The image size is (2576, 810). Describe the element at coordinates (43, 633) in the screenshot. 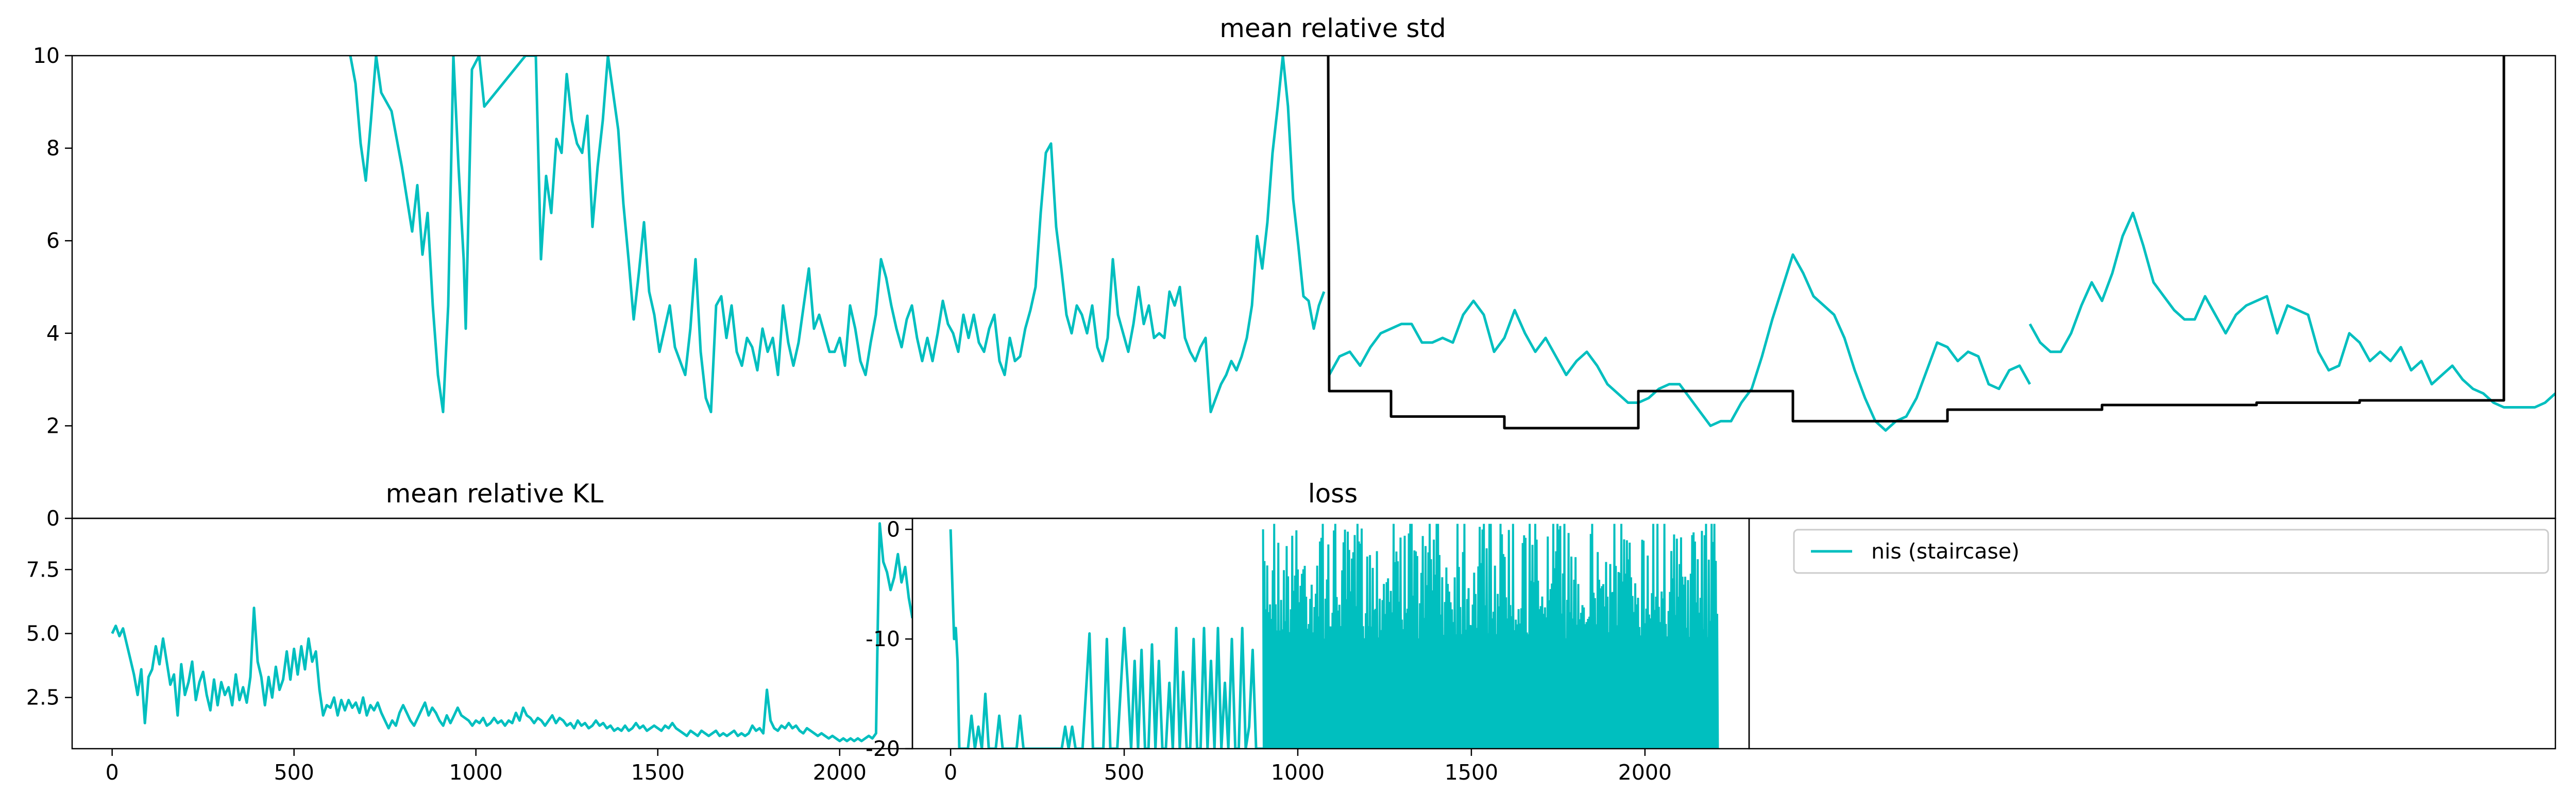

I see `y-tick-label: 5.0` at that location.